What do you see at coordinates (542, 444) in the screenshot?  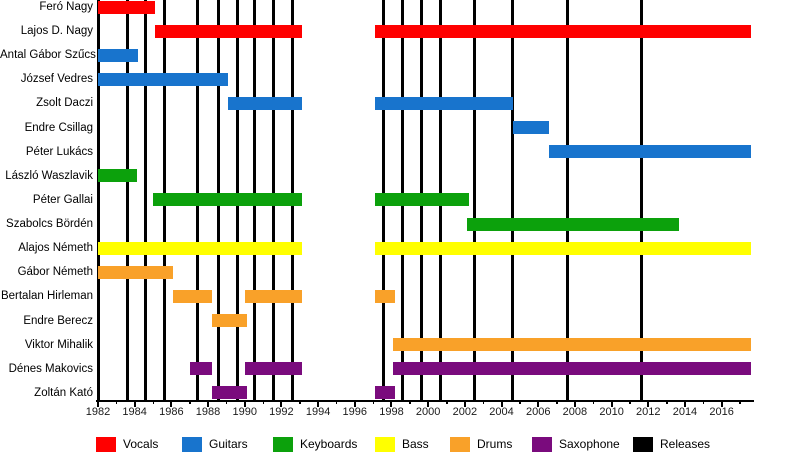 I see `legend-swatch-saxophone` at bounding box center [542, 444].